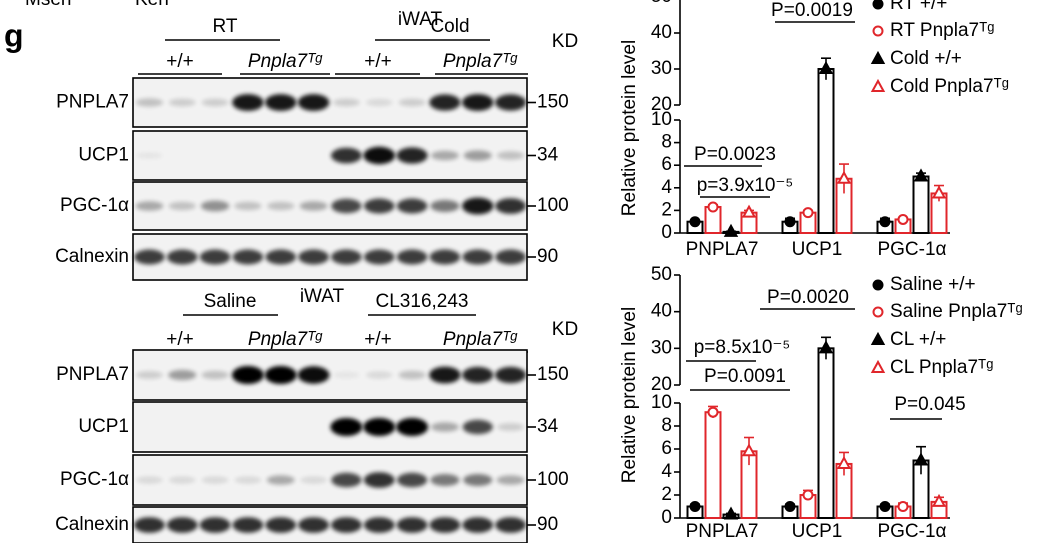  Describe the element at coordinates (745, 185) in the screenshot. I see `p-value: p=3.9x10⁻⁵` at that location.